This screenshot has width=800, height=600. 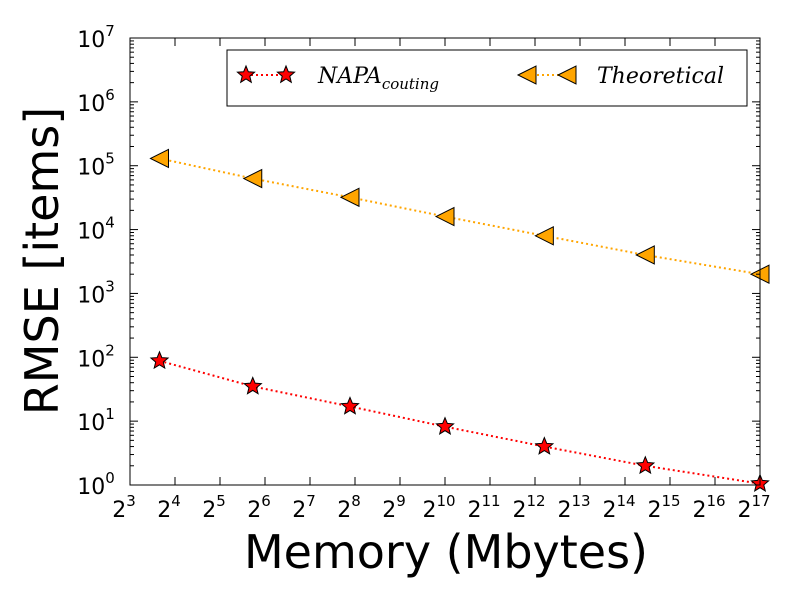 I want to click on x-tick-label: 217, so click(x=753, y=507).